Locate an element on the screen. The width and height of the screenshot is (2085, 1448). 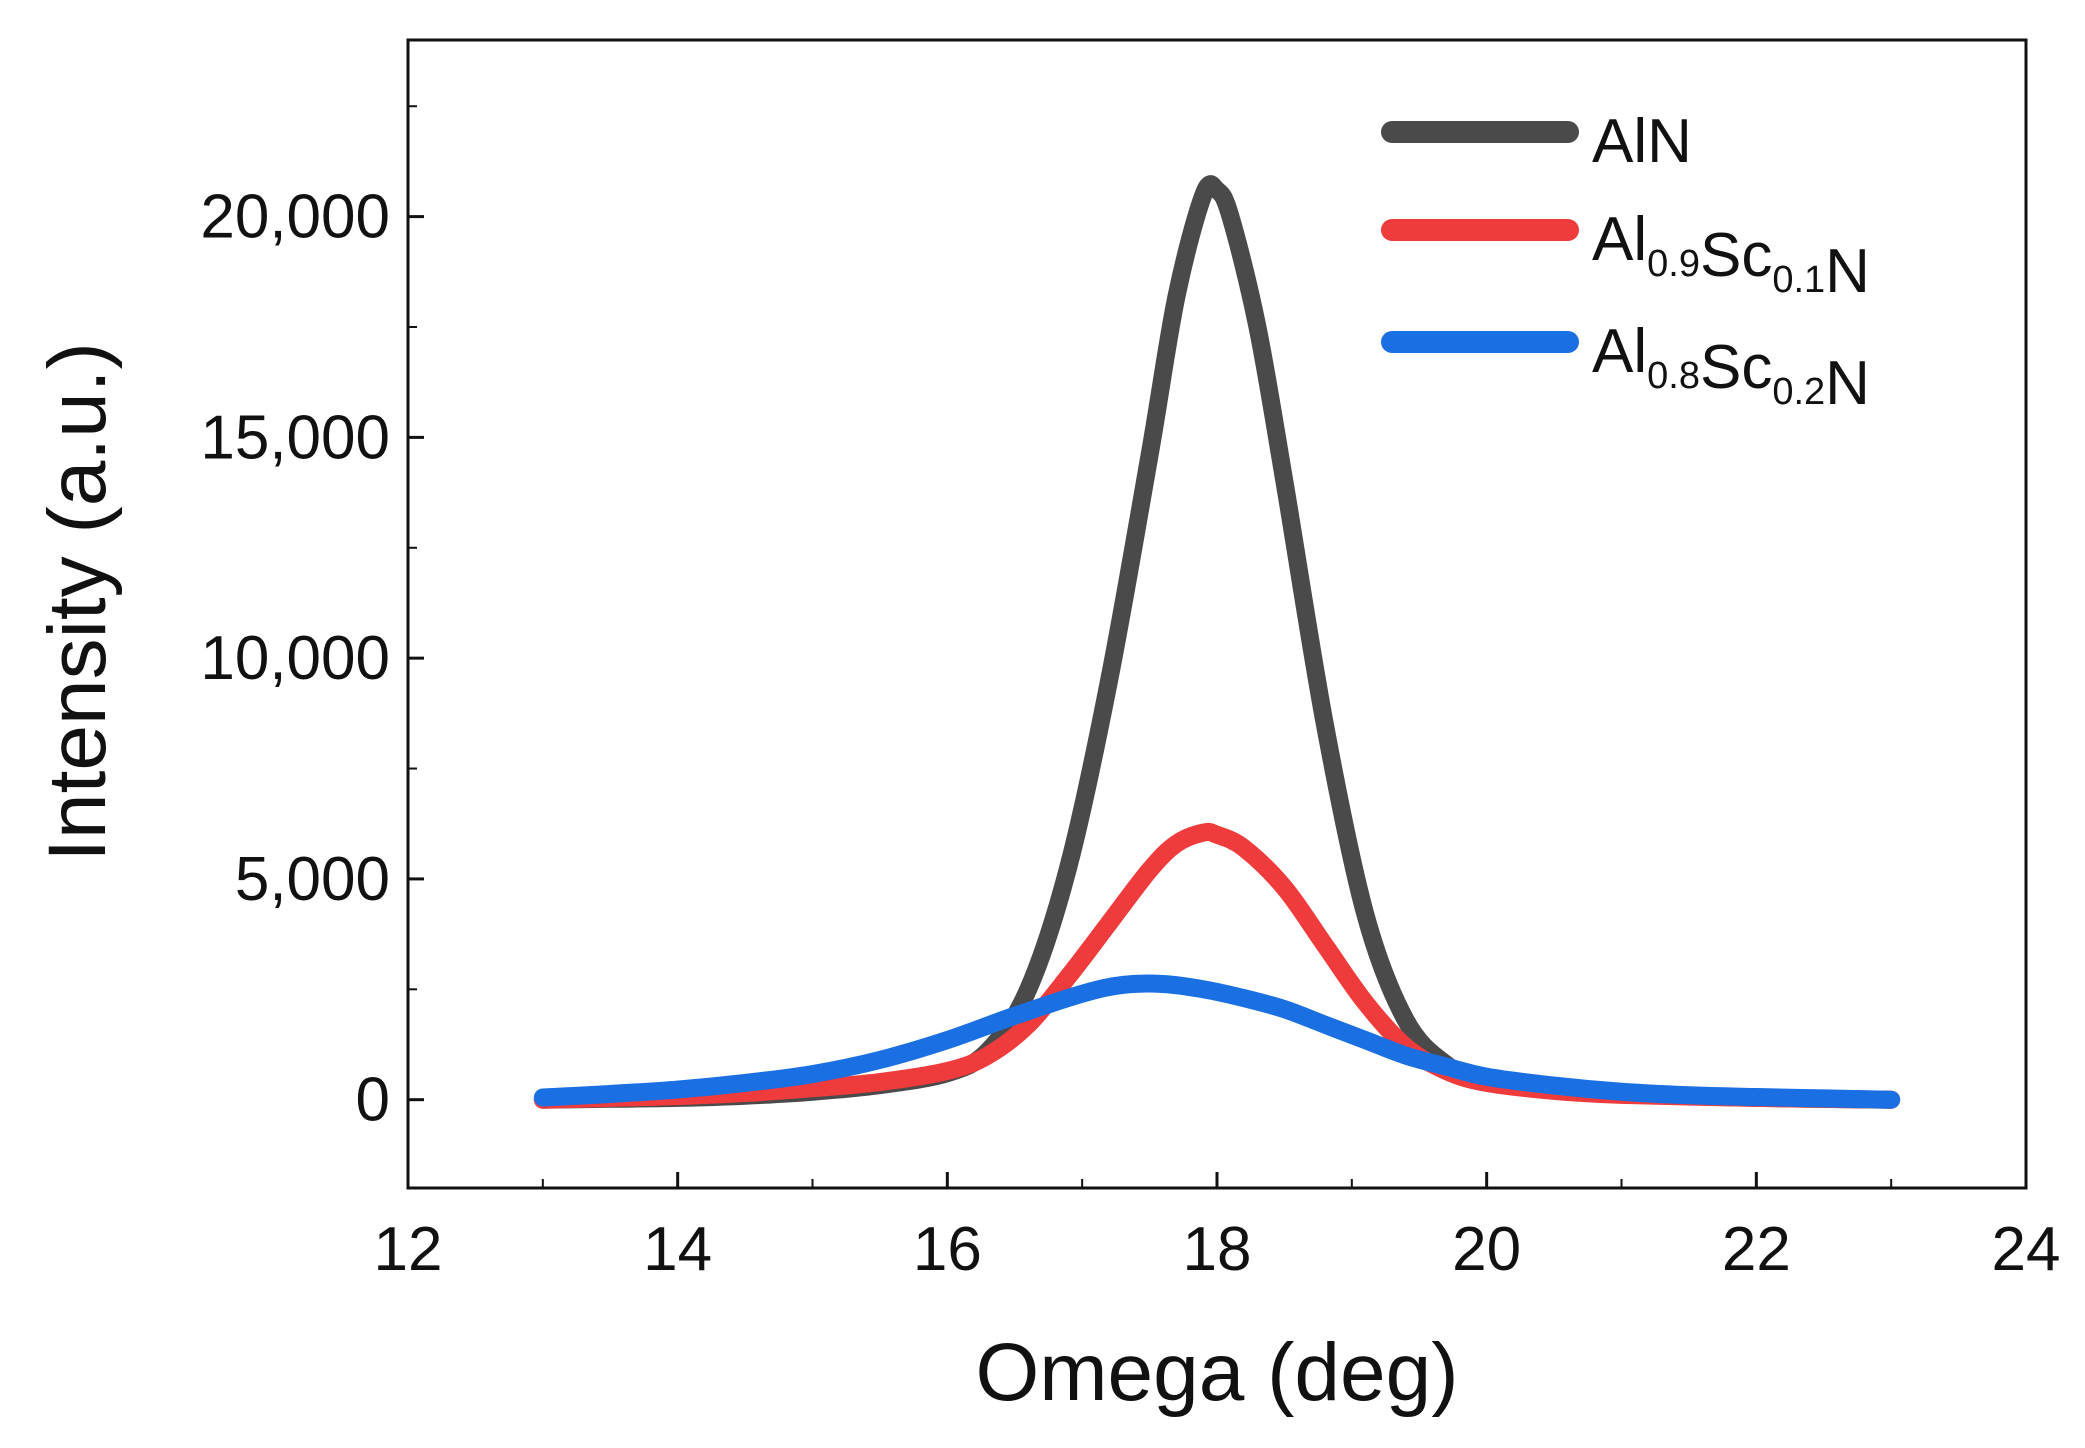
legend-subscript: 0.8 is located at coordinates (1673, 376).